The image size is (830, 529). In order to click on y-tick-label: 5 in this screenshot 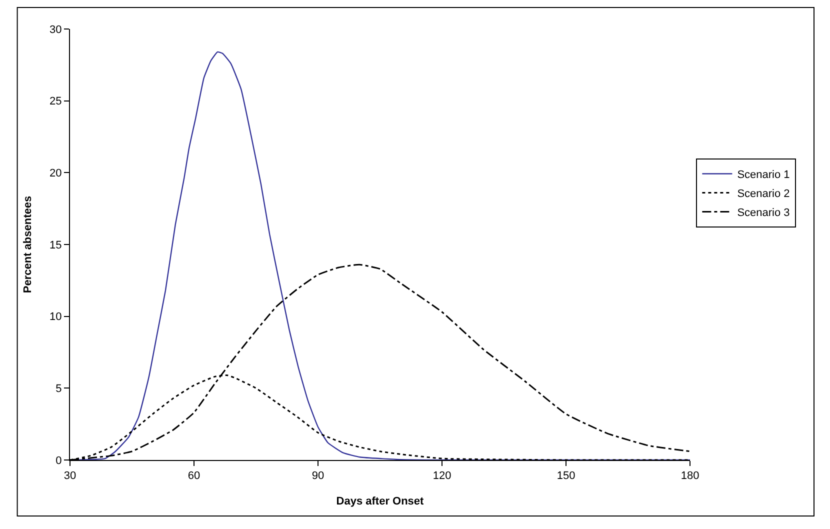, I will do `click(59, 389)`.